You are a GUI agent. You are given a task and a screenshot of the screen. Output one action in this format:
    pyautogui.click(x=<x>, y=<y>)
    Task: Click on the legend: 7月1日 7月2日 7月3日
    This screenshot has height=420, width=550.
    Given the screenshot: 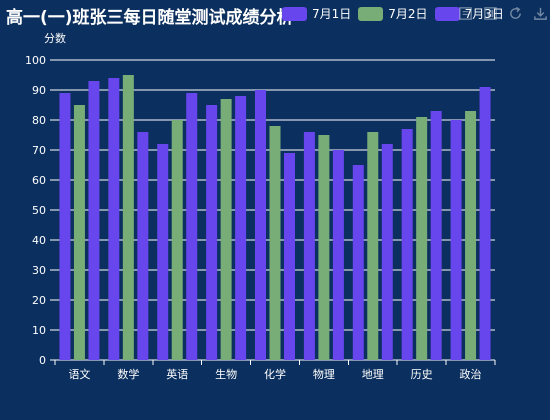 What is the action you would take?
    pyautogui.click(x=396, y=13)
    